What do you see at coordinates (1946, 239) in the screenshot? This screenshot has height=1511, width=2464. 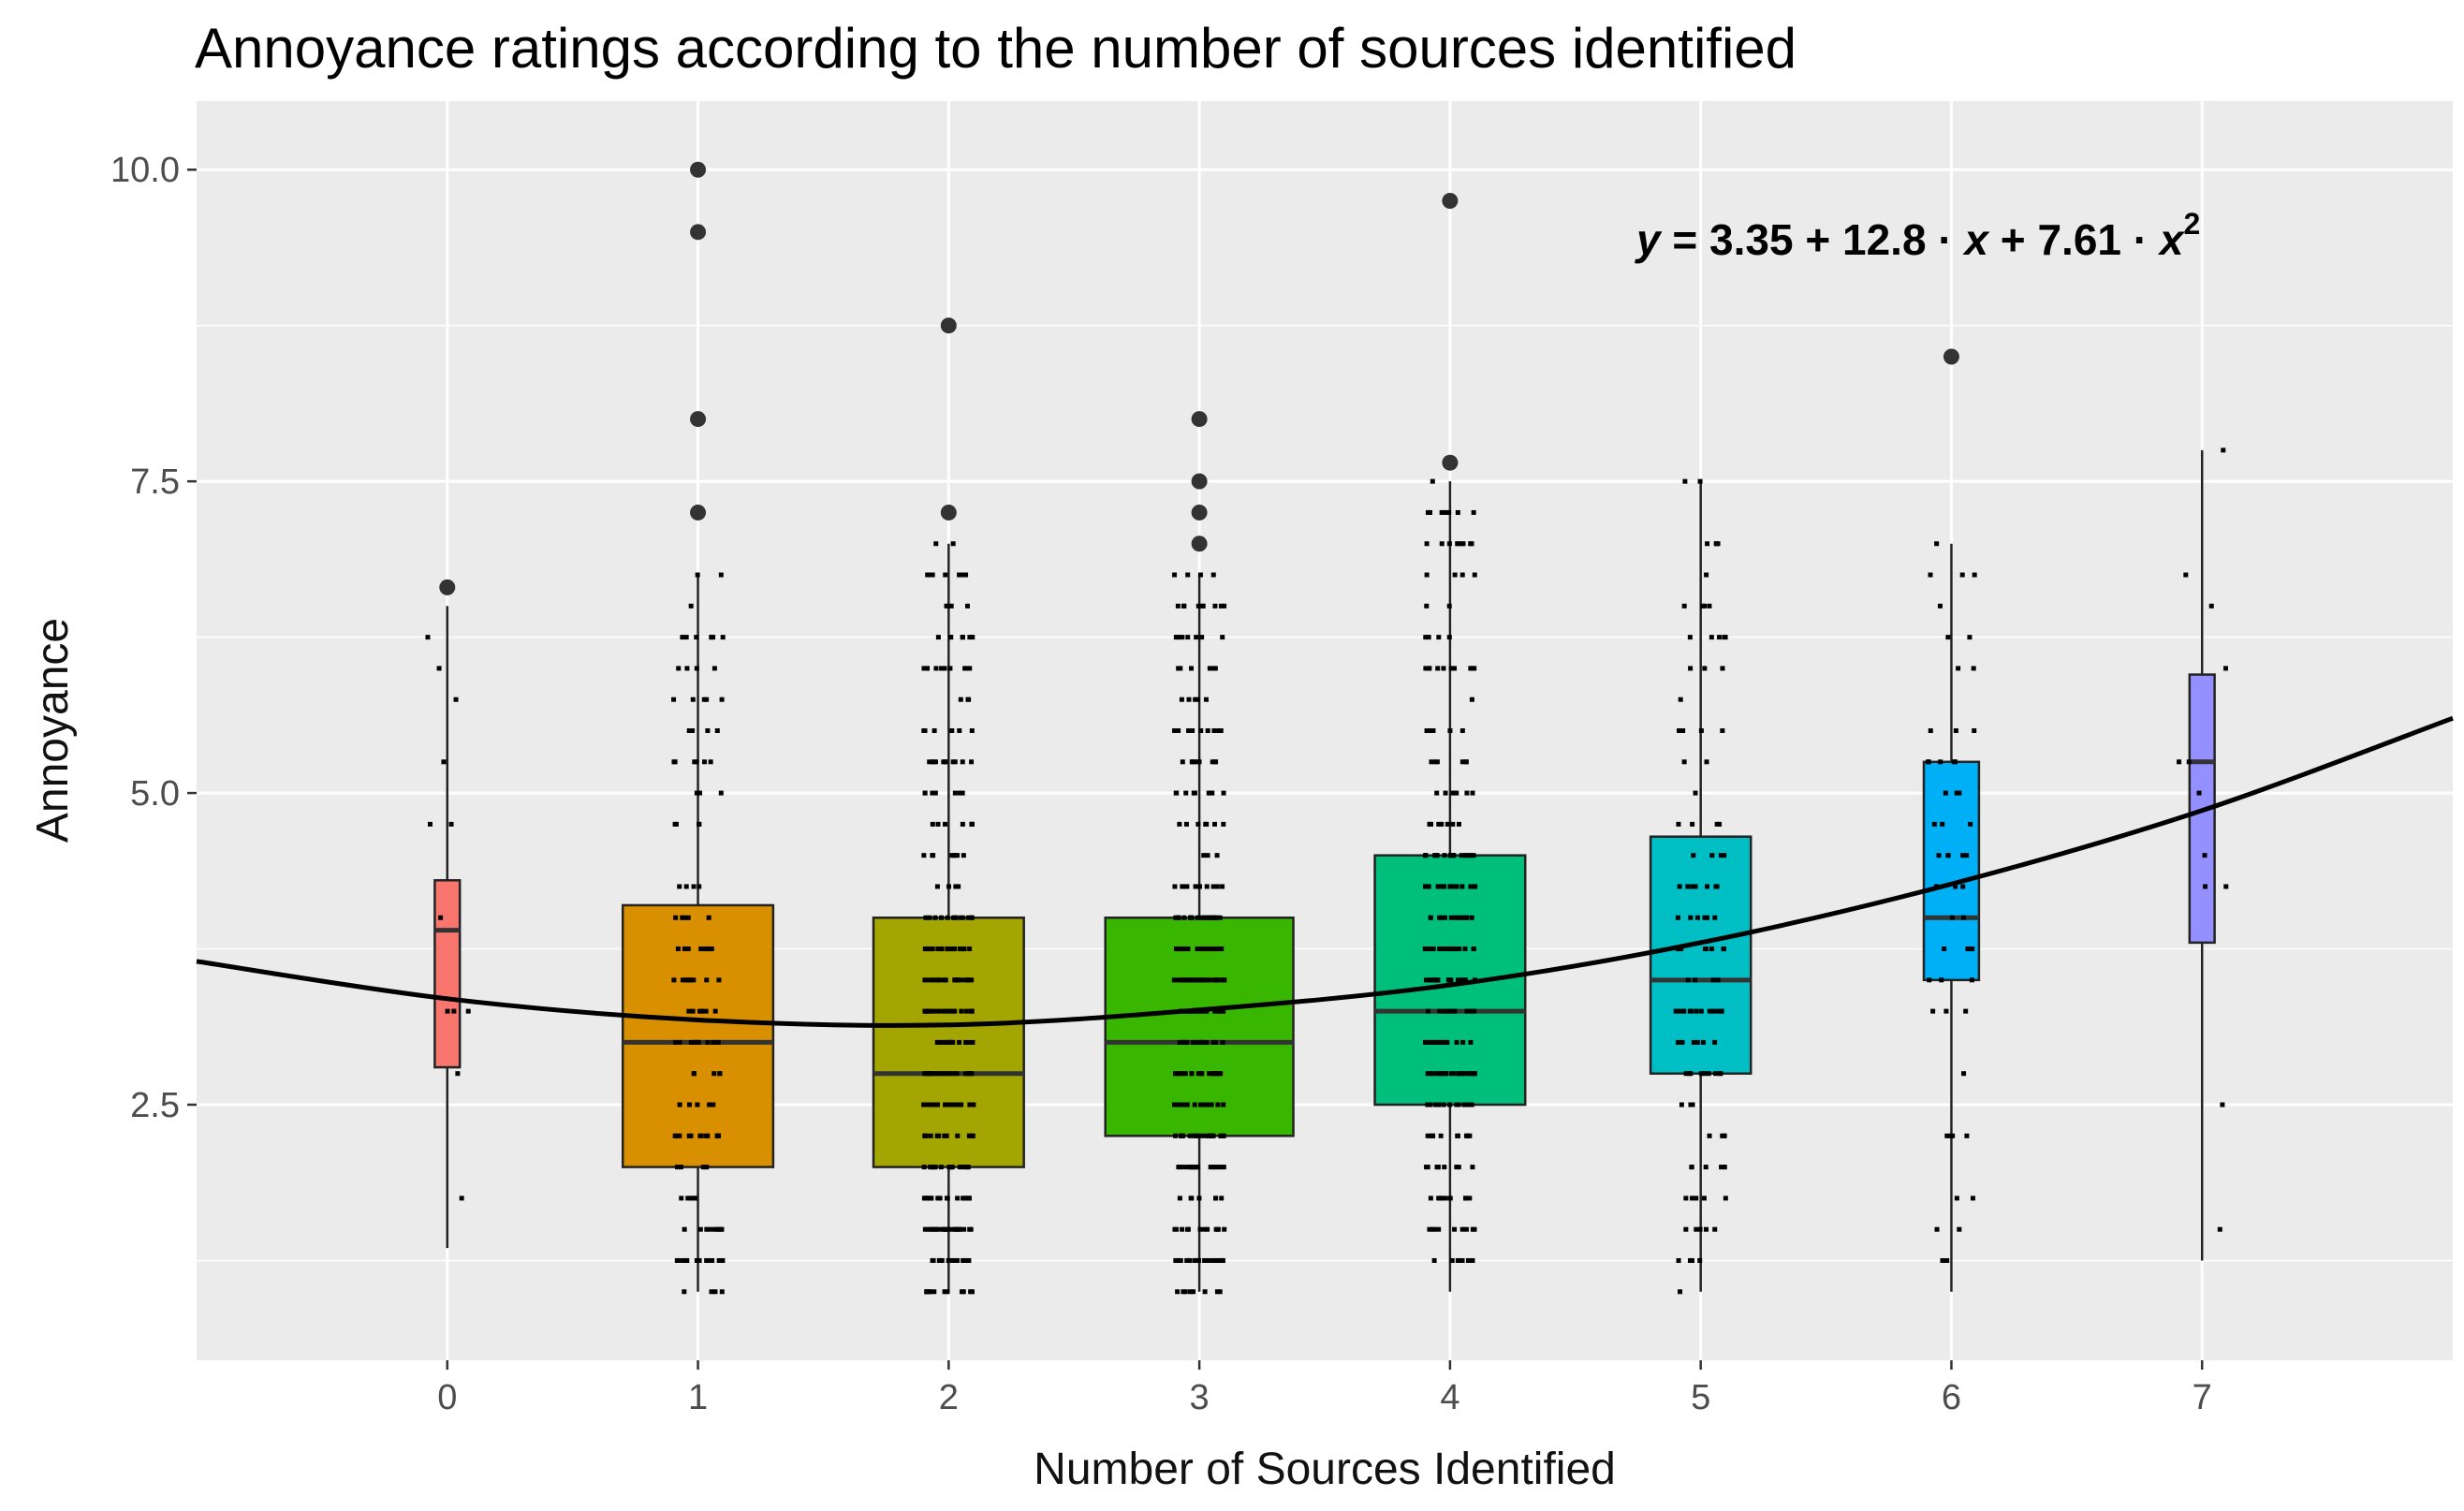 I see `eq-dot1: ·` at bounding box center [1946, 239].